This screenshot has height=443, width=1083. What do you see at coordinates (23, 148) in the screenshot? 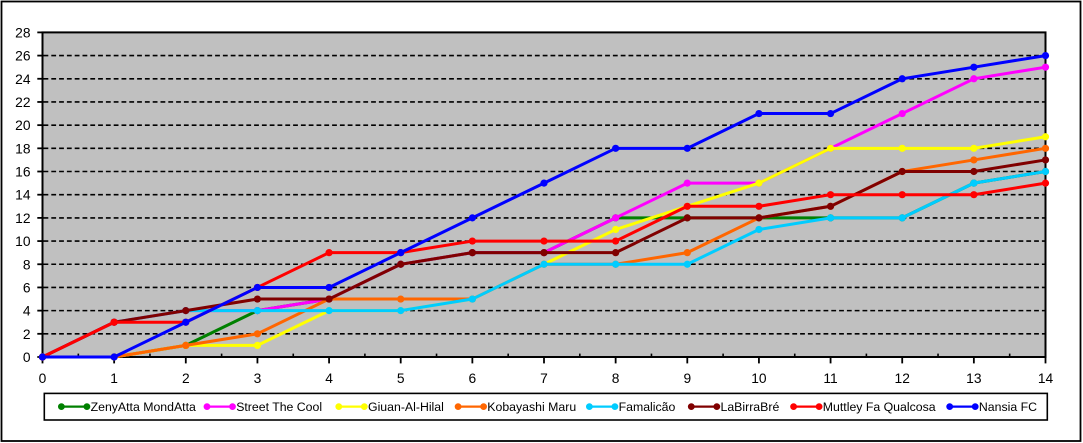
I see `svg-text: 18` at bounding box center [23, 148].